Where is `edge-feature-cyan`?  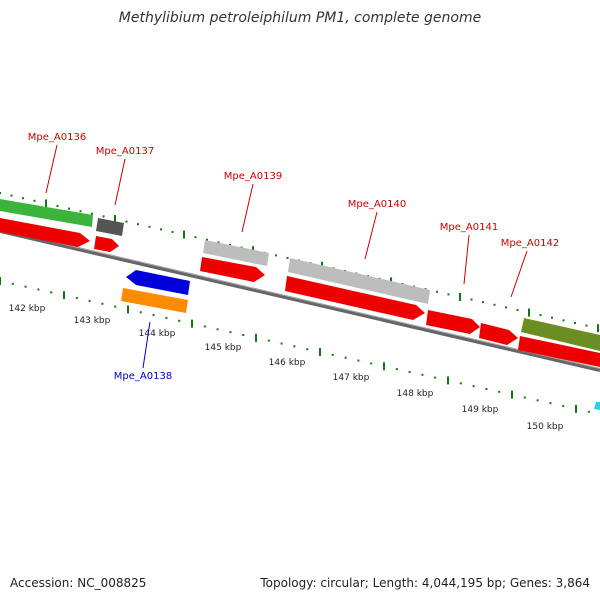 edge-feature-cyan is located at coordinates (597, 406).